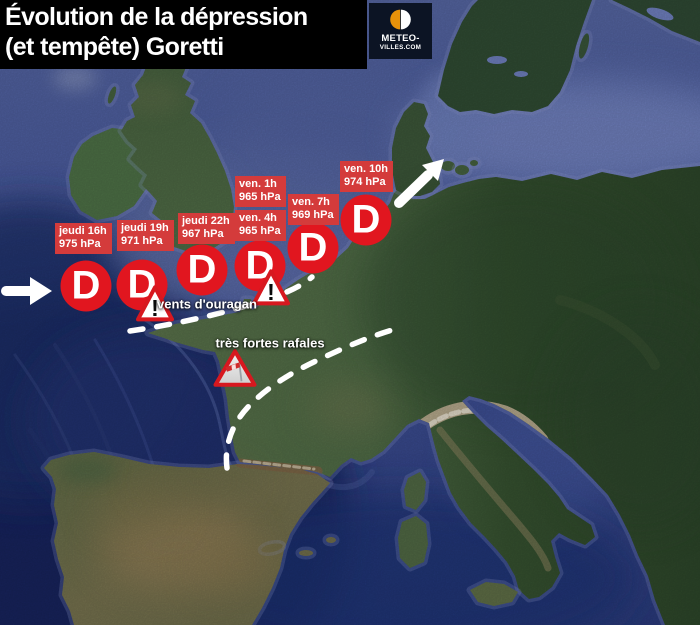 The width and height of the screenshot is (700, 625). I want to click on track-time-label: ven. 7h 969 hPa, so click(313, 209).